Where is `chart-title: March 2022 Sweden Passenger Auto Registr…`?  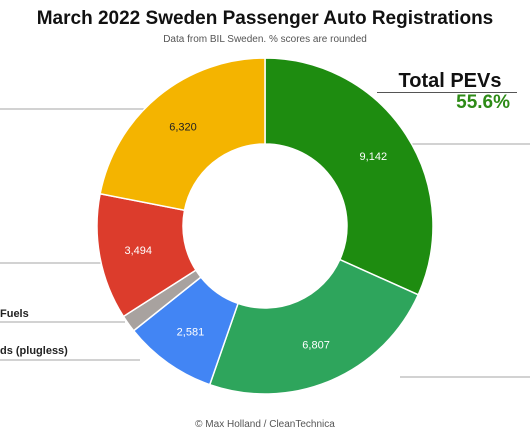
chart-title: March 2022 Sweden Passenger Auto Registr… is located at coordinates (265, 18).